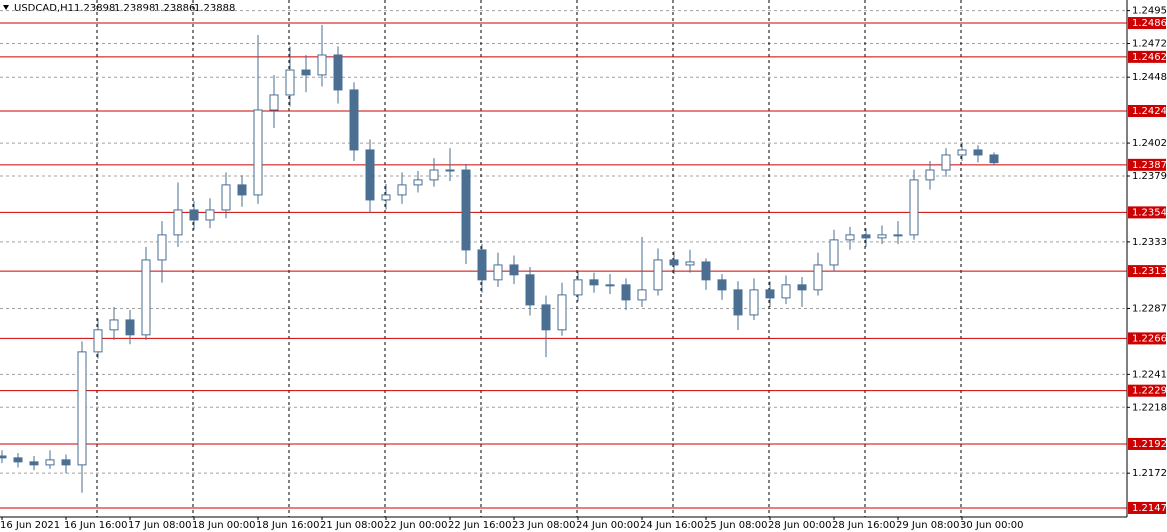 This screenshot has width=1167, height=532. I want to click on x-tick-label: 22 Jun 00:00, so click(416, 525).